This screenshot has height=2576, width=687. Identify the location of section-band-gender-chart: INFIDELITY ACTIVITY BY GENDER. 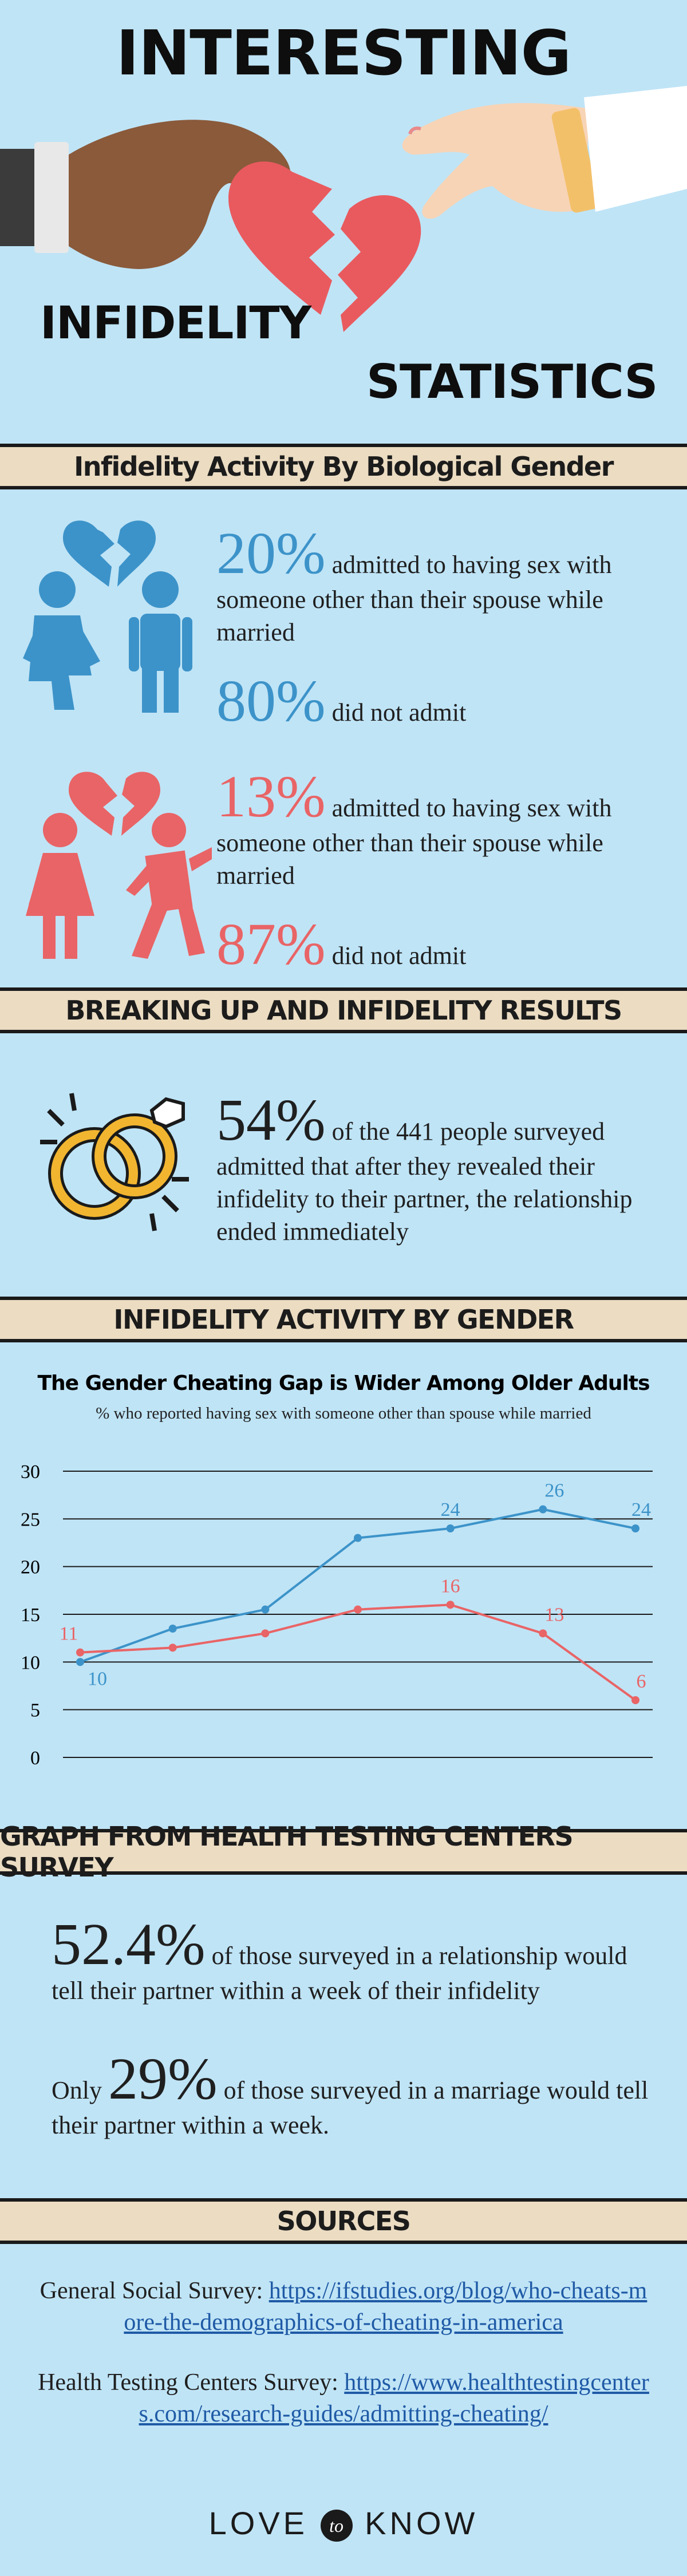
(343, 1319).